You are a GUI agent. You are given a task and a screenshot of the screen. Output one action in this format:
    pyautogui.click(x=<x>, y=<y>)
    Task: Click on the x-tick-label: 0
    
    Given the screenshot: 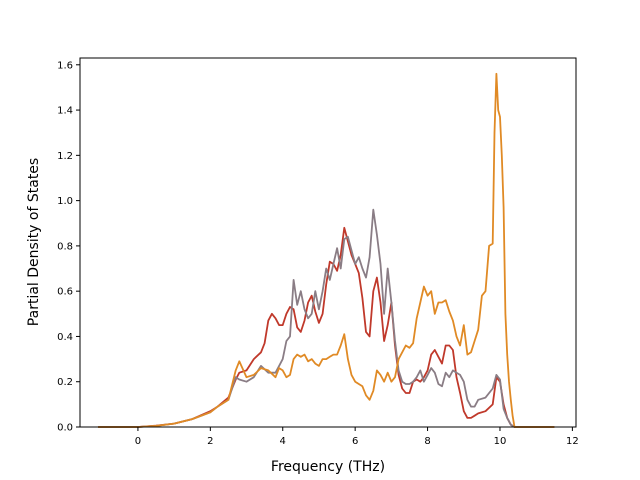 What is the action you would take?
    pyautogui.click(x=138, y=441)
    